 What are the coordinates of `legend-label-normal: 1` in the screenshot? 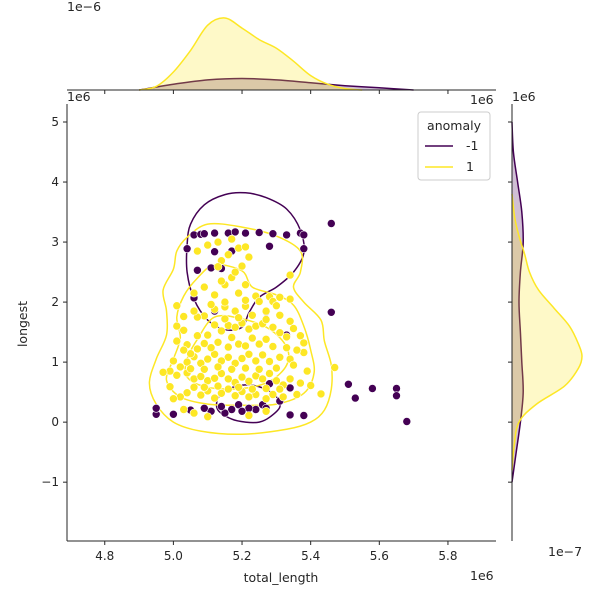 It's located at (470, 166).